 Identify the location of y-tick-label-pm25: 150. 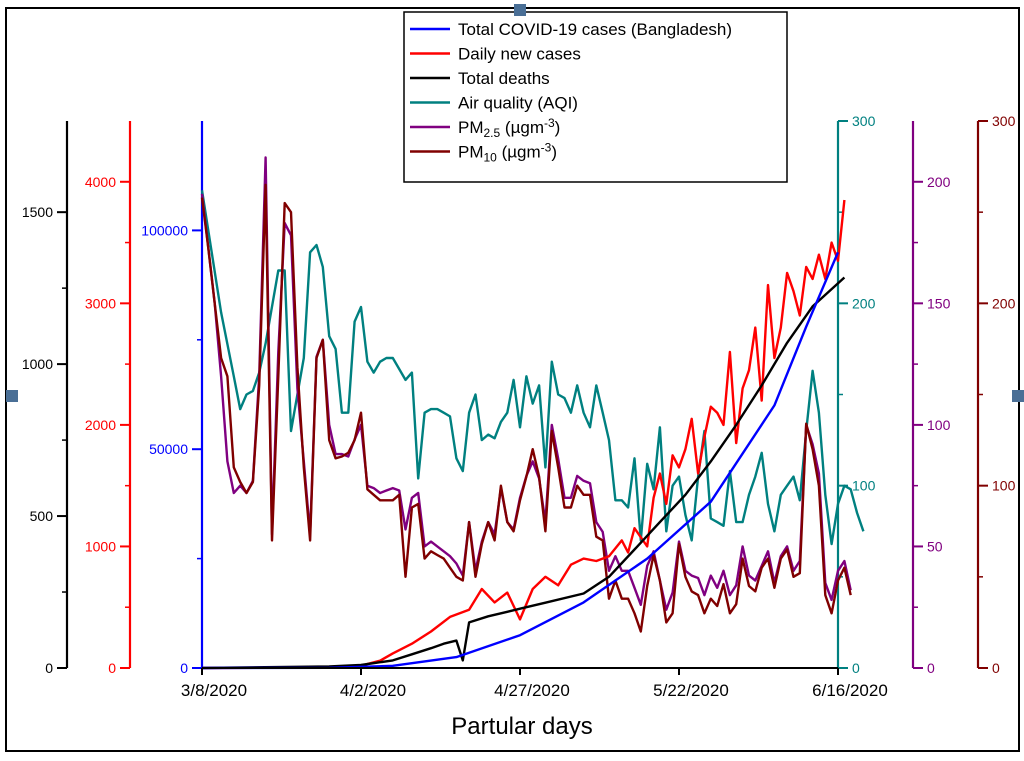
(939, 303).